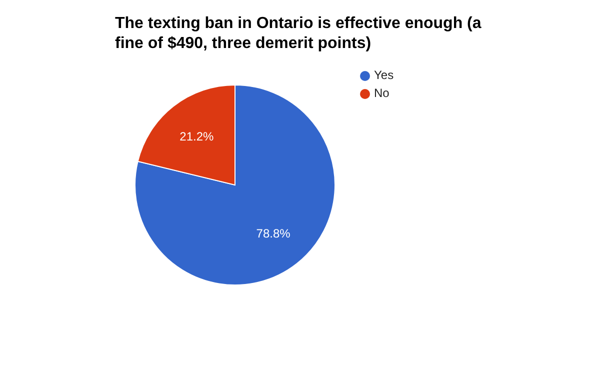  Describe the element at coordinates (298, 34) in the screenshot. I see `chart-title: The texting ban in Ontario is effective enough (a fine of $490, three demerit points)` at that location.